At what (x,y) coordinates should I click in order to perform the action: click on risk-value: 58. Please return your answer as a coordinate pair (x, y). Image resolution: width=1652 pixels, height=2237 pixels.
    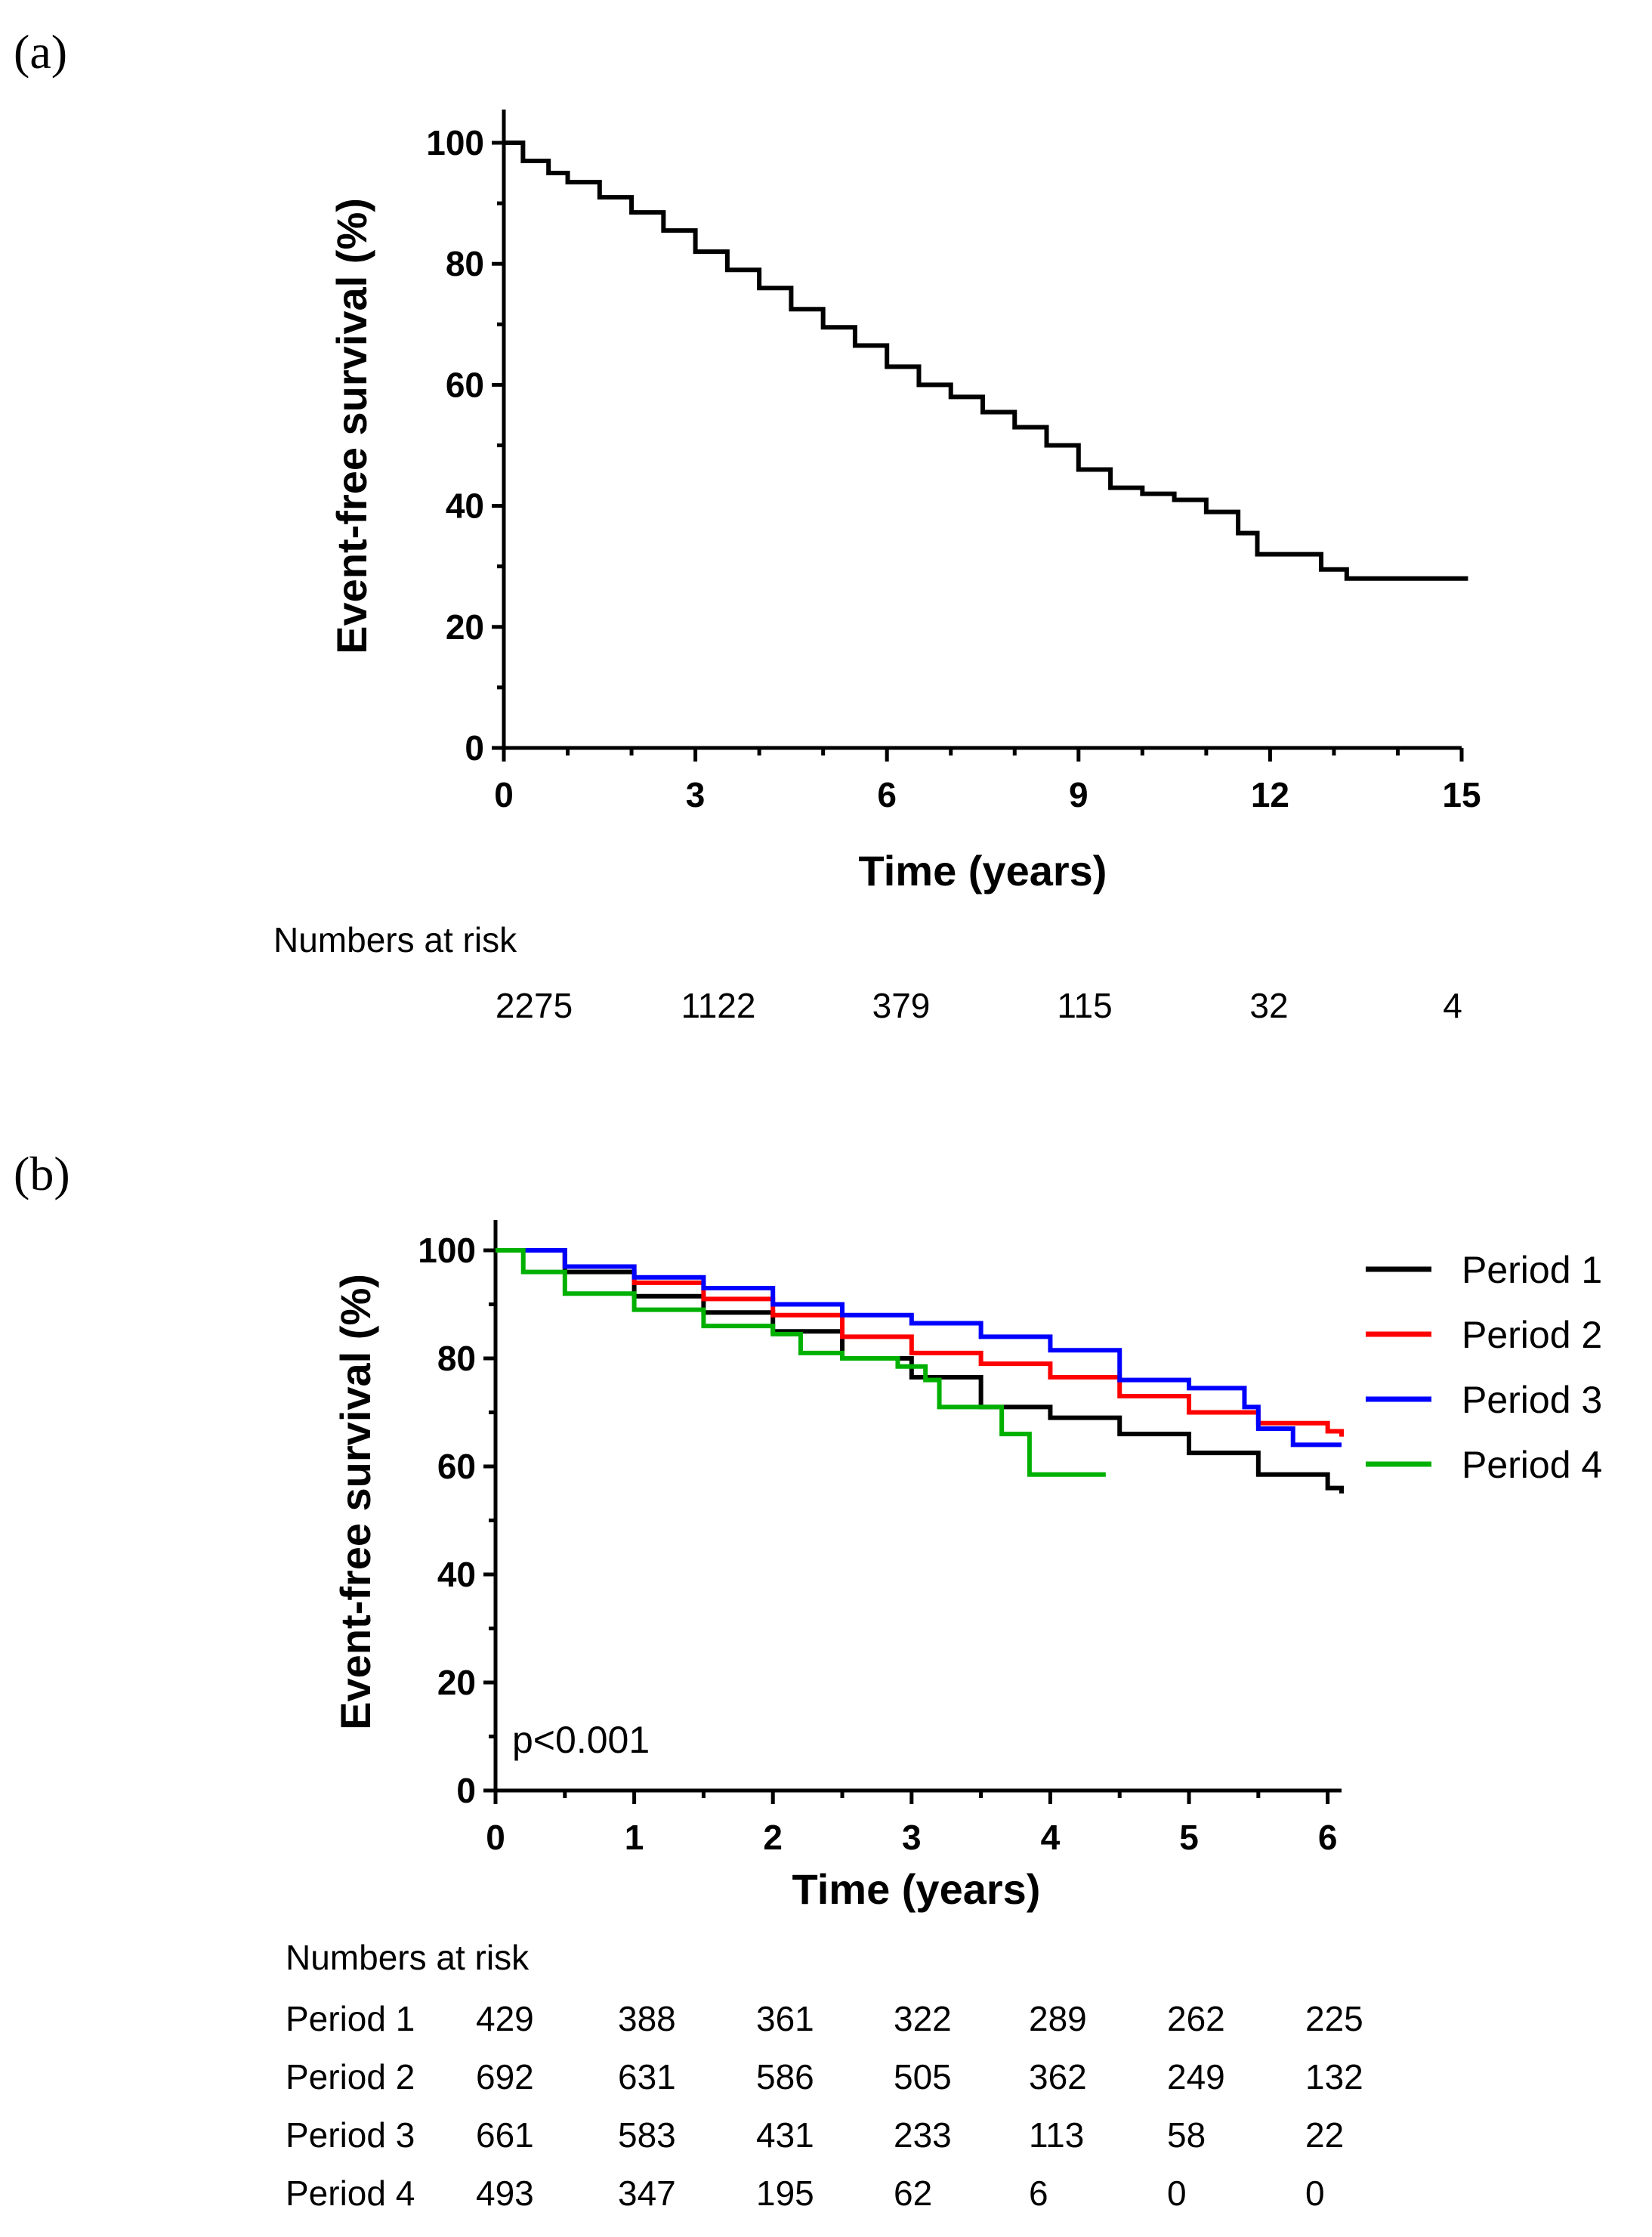
    Looking at the image, I should click on (1186, 2135).